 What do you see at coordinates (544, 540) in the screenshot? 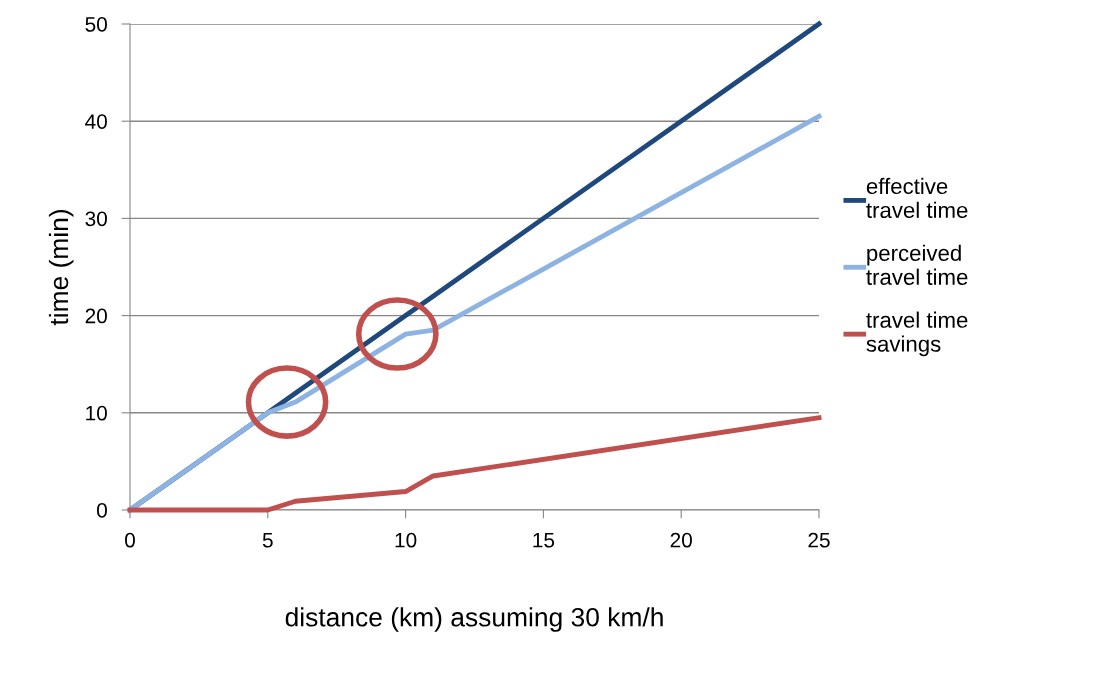
I see `x-tick-label: 15` at bounding box center [544, 540].